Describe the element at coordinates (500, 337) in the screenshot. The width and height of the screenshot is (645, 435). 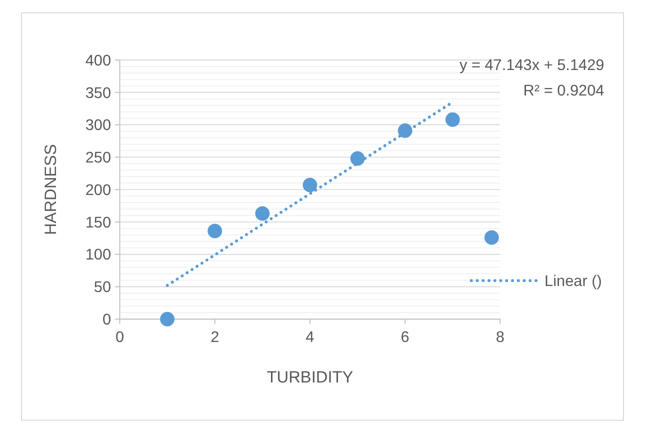
I see `x-tick-label: 8` at that location.